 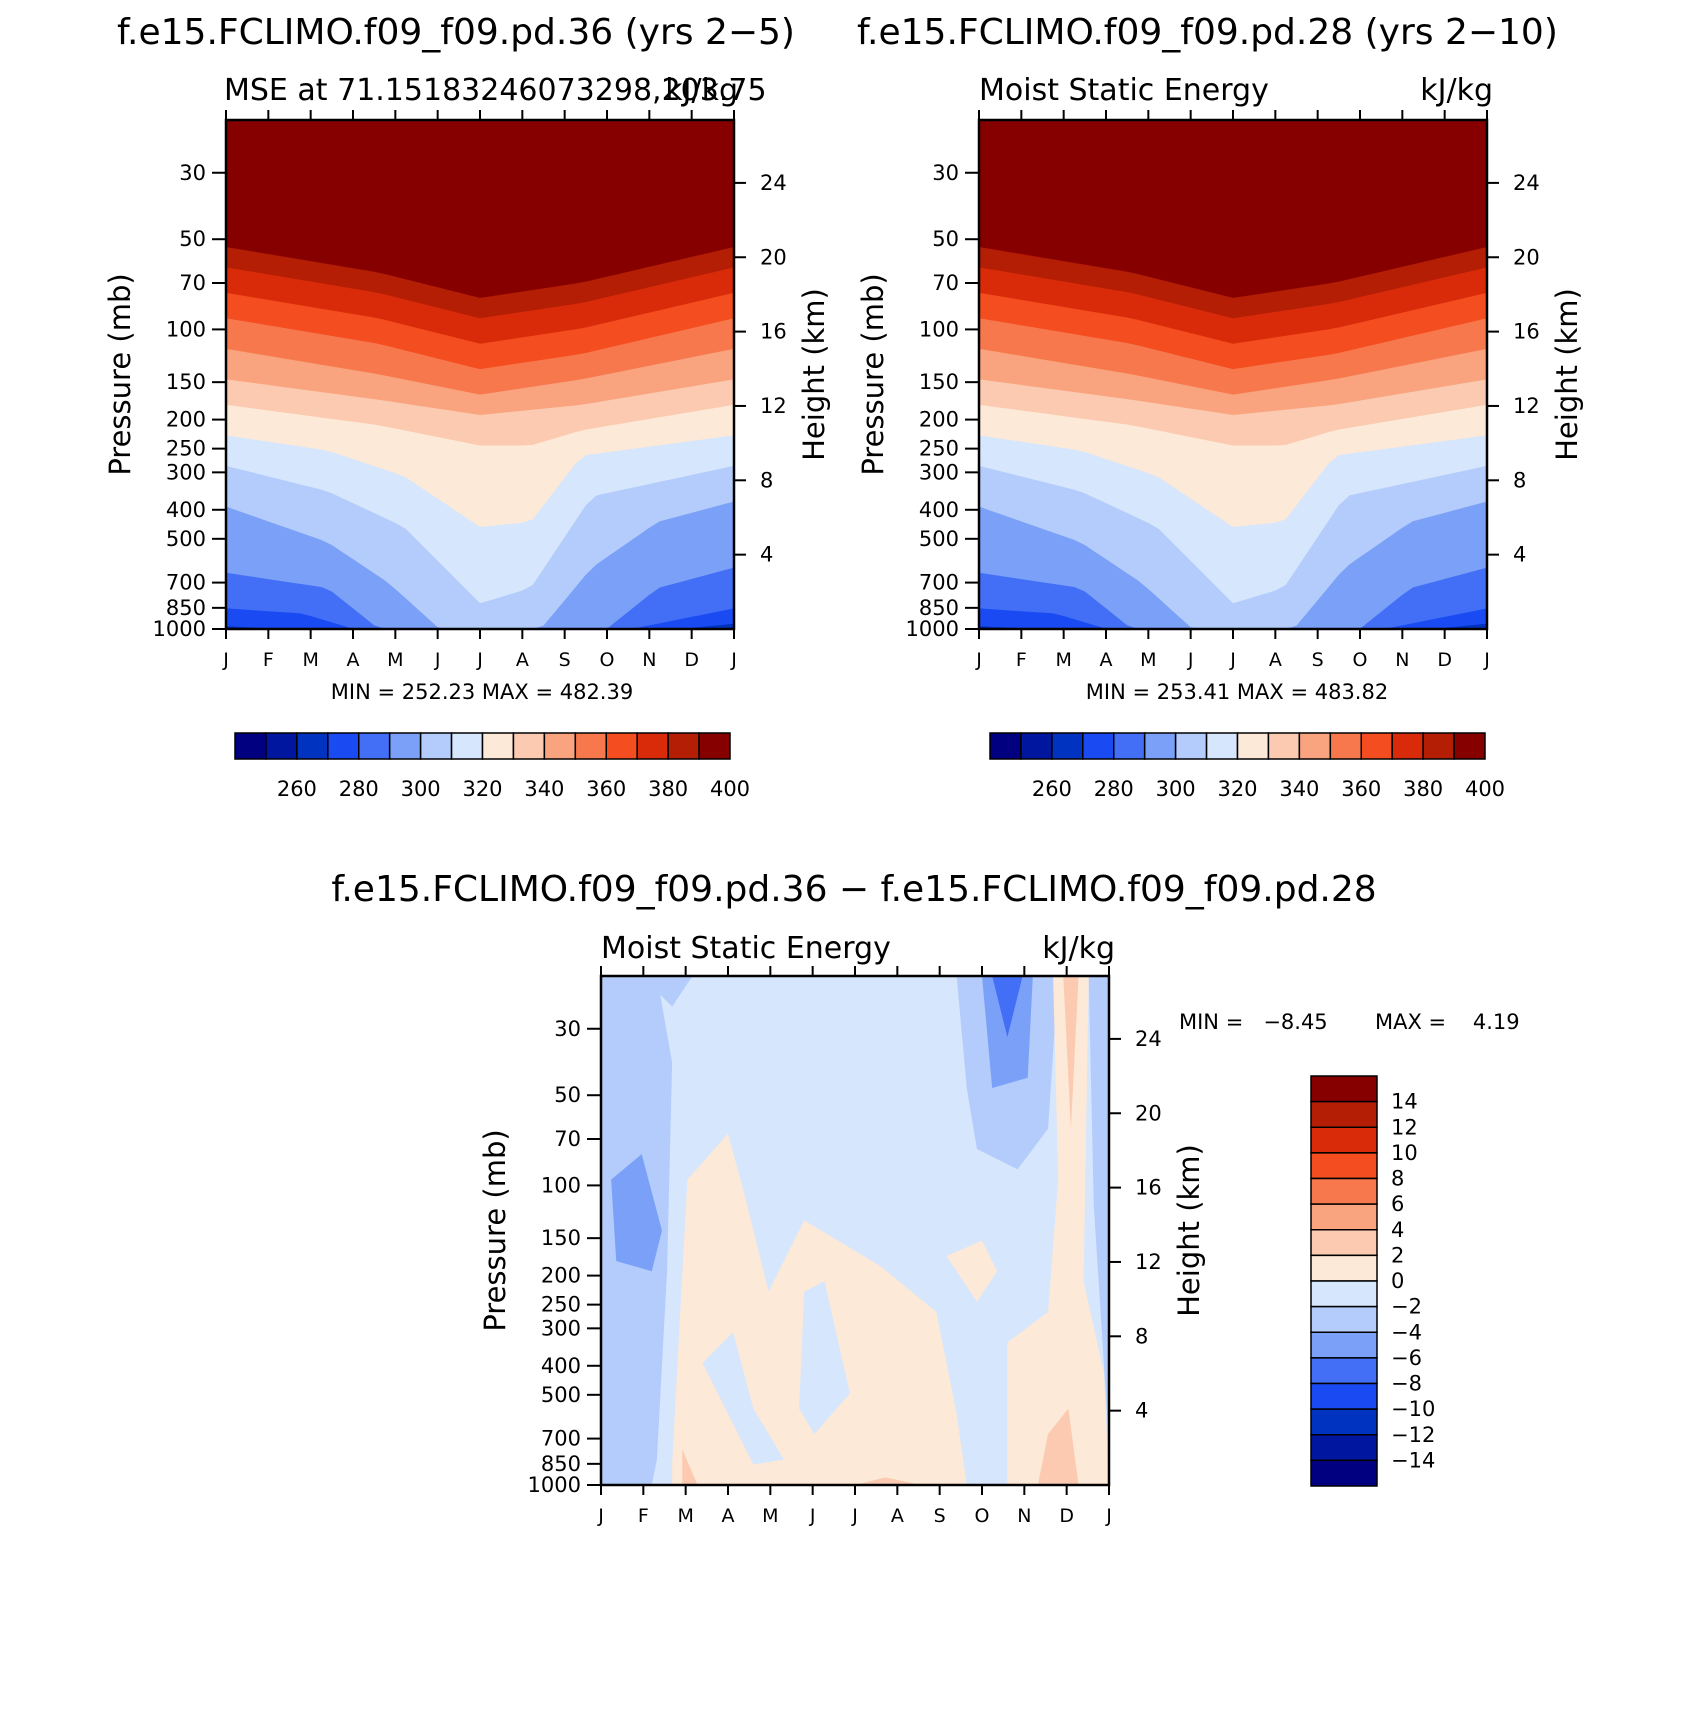 I want to click on panel1-pressure-label: 400, so click(x=186, y=510).